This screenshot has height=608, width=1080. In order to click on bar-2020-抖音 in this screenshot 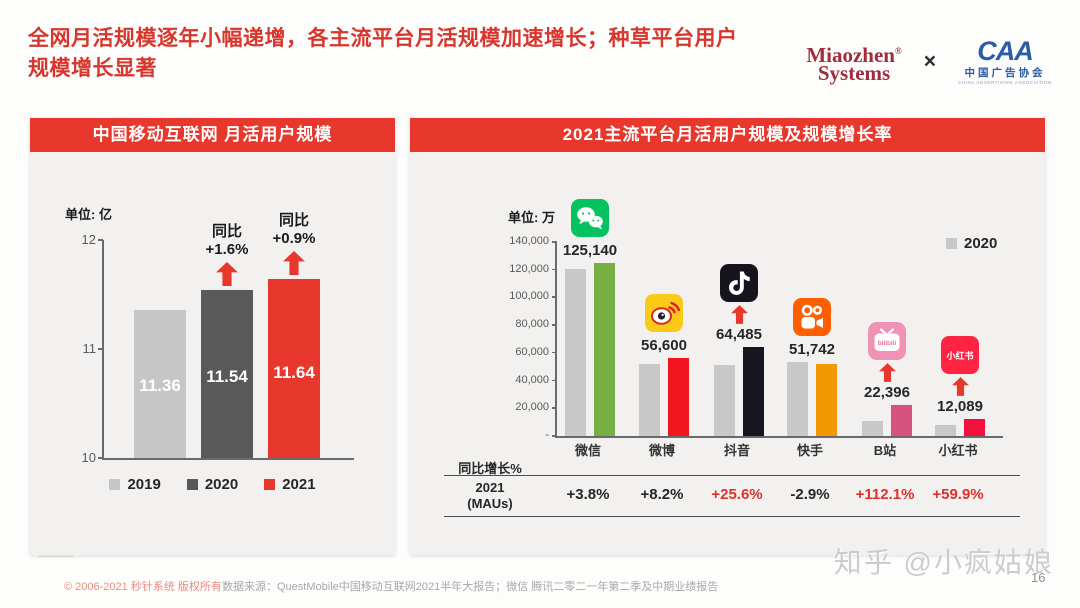, I will do `click(724, 400)`.